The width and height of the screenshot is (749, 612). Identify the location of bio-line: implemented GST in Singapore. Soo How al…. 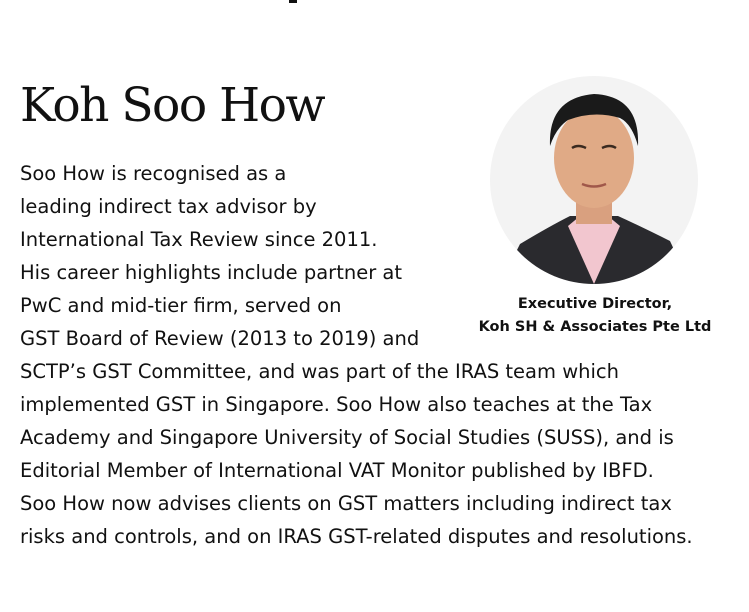
(336, 404).